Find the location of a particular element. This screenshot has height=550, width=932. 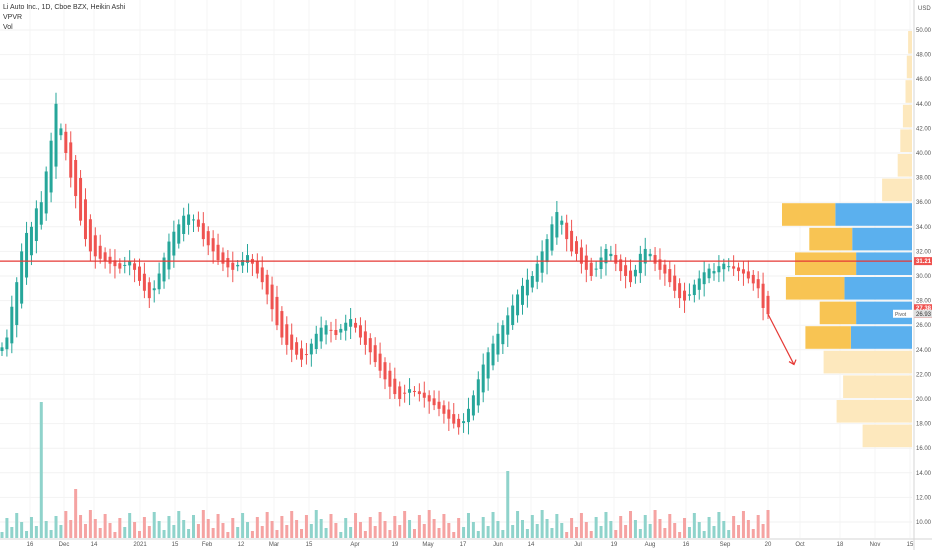

price-tag is located at coordinates (923, 261).